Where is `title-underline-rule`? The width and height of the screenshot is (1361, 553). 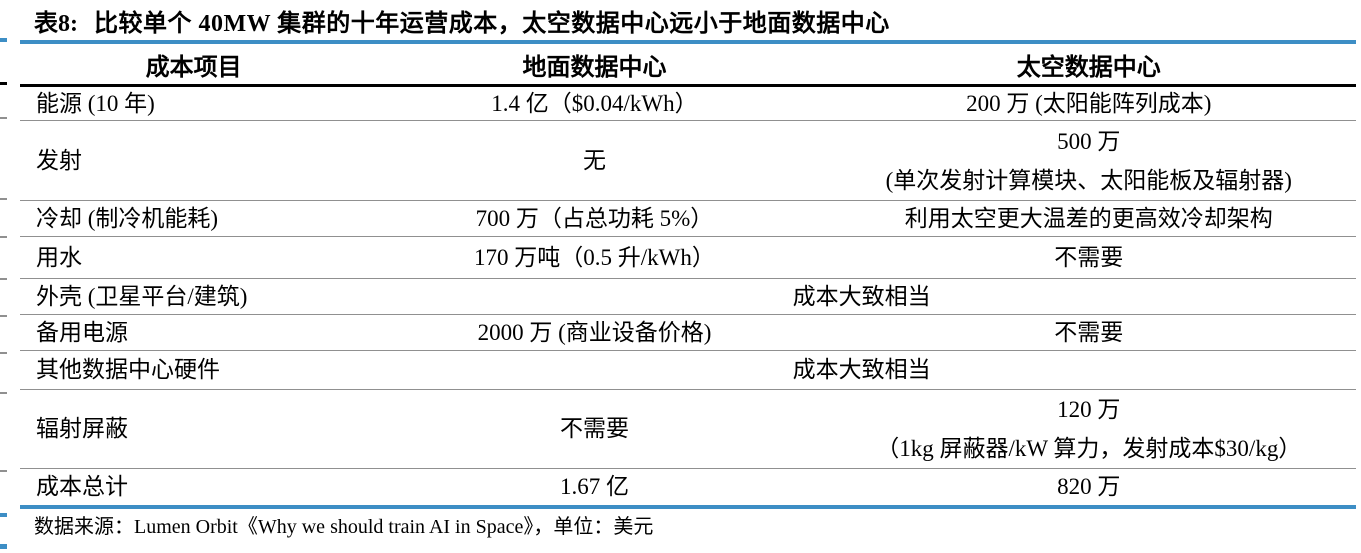
title-underline-rule is located at coordinates (688, 42).